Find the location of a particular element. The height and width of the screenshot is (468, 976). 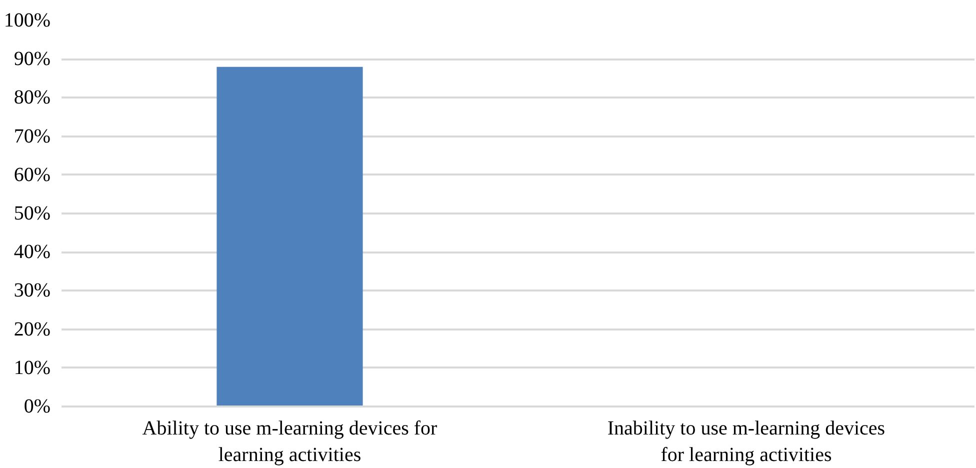

y-tick-label: 90% is located at coordinates (32, 59).